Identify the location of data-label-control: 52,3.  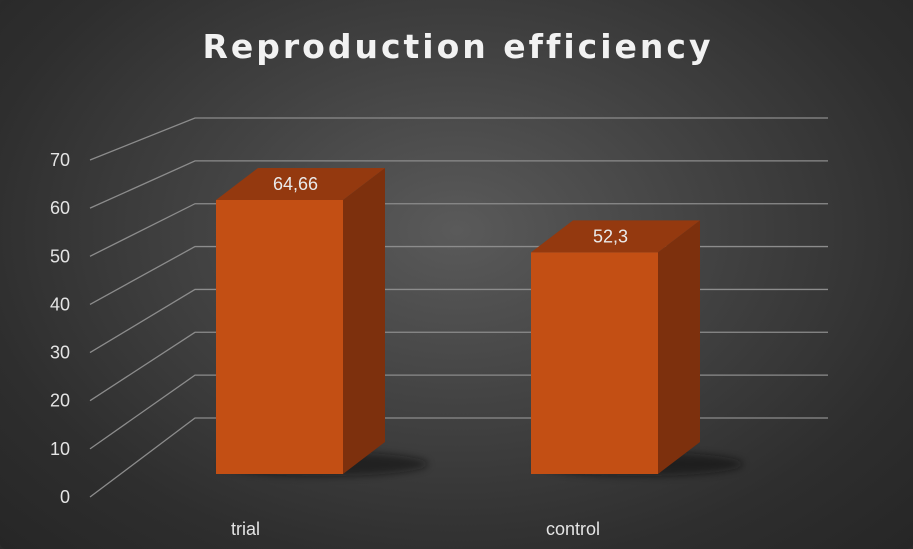
(610, 236).